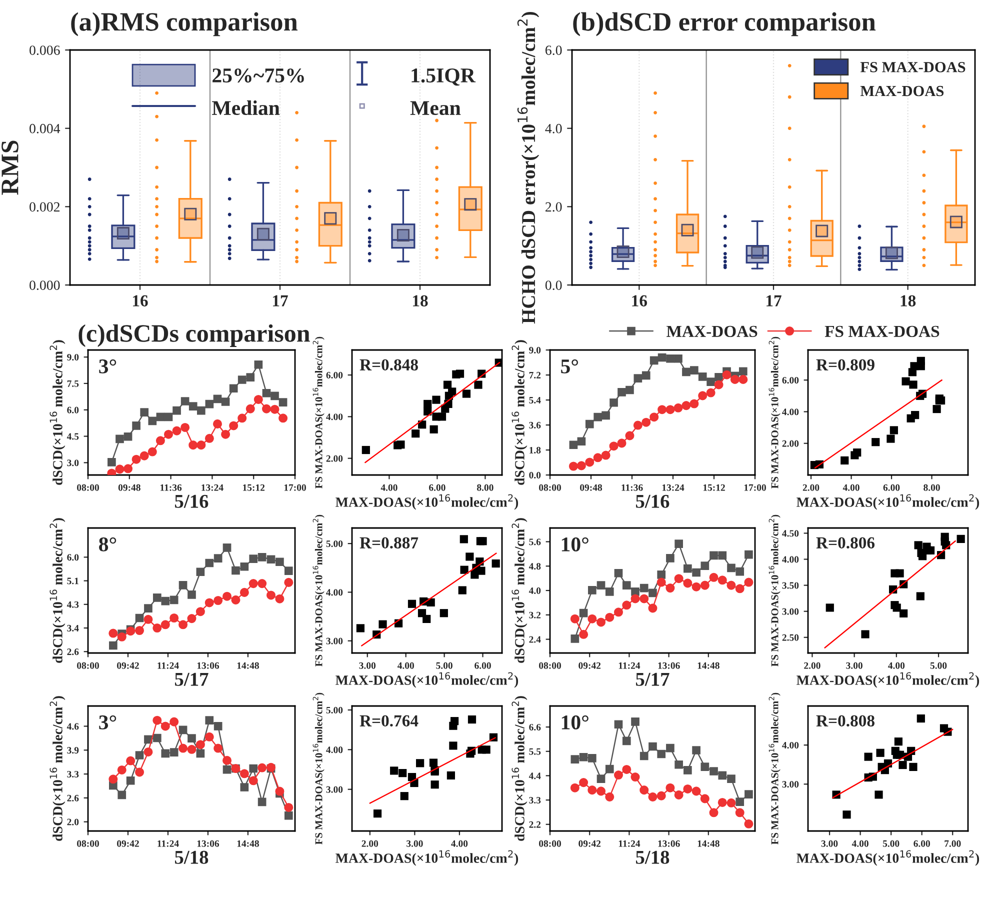  I want to click on y-tick-label: 3.0, so click(73, 463).